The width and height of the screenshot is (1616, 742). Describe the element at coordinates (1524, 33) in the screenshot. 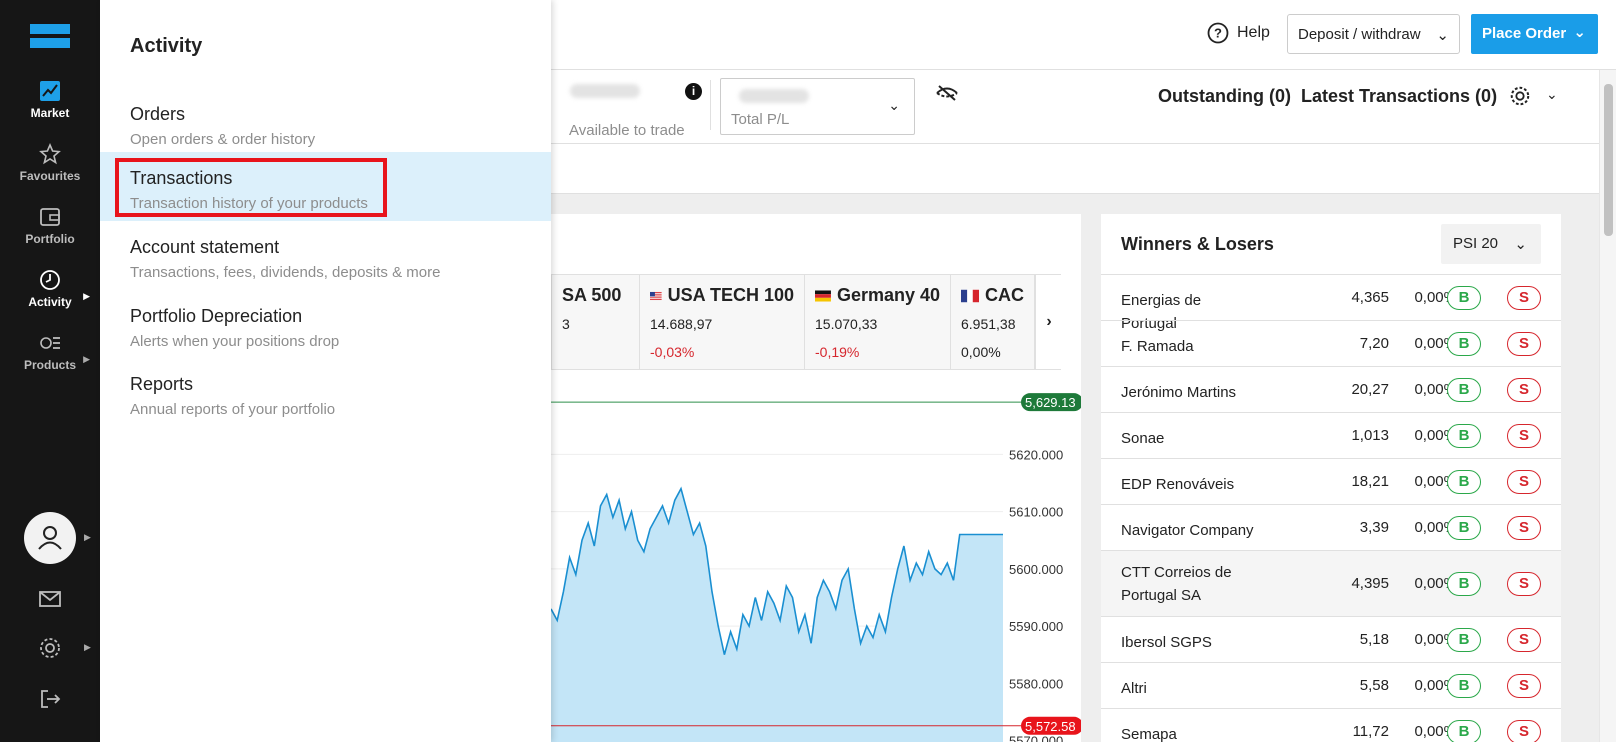

I see `place-order-label: Place Order` at that location.